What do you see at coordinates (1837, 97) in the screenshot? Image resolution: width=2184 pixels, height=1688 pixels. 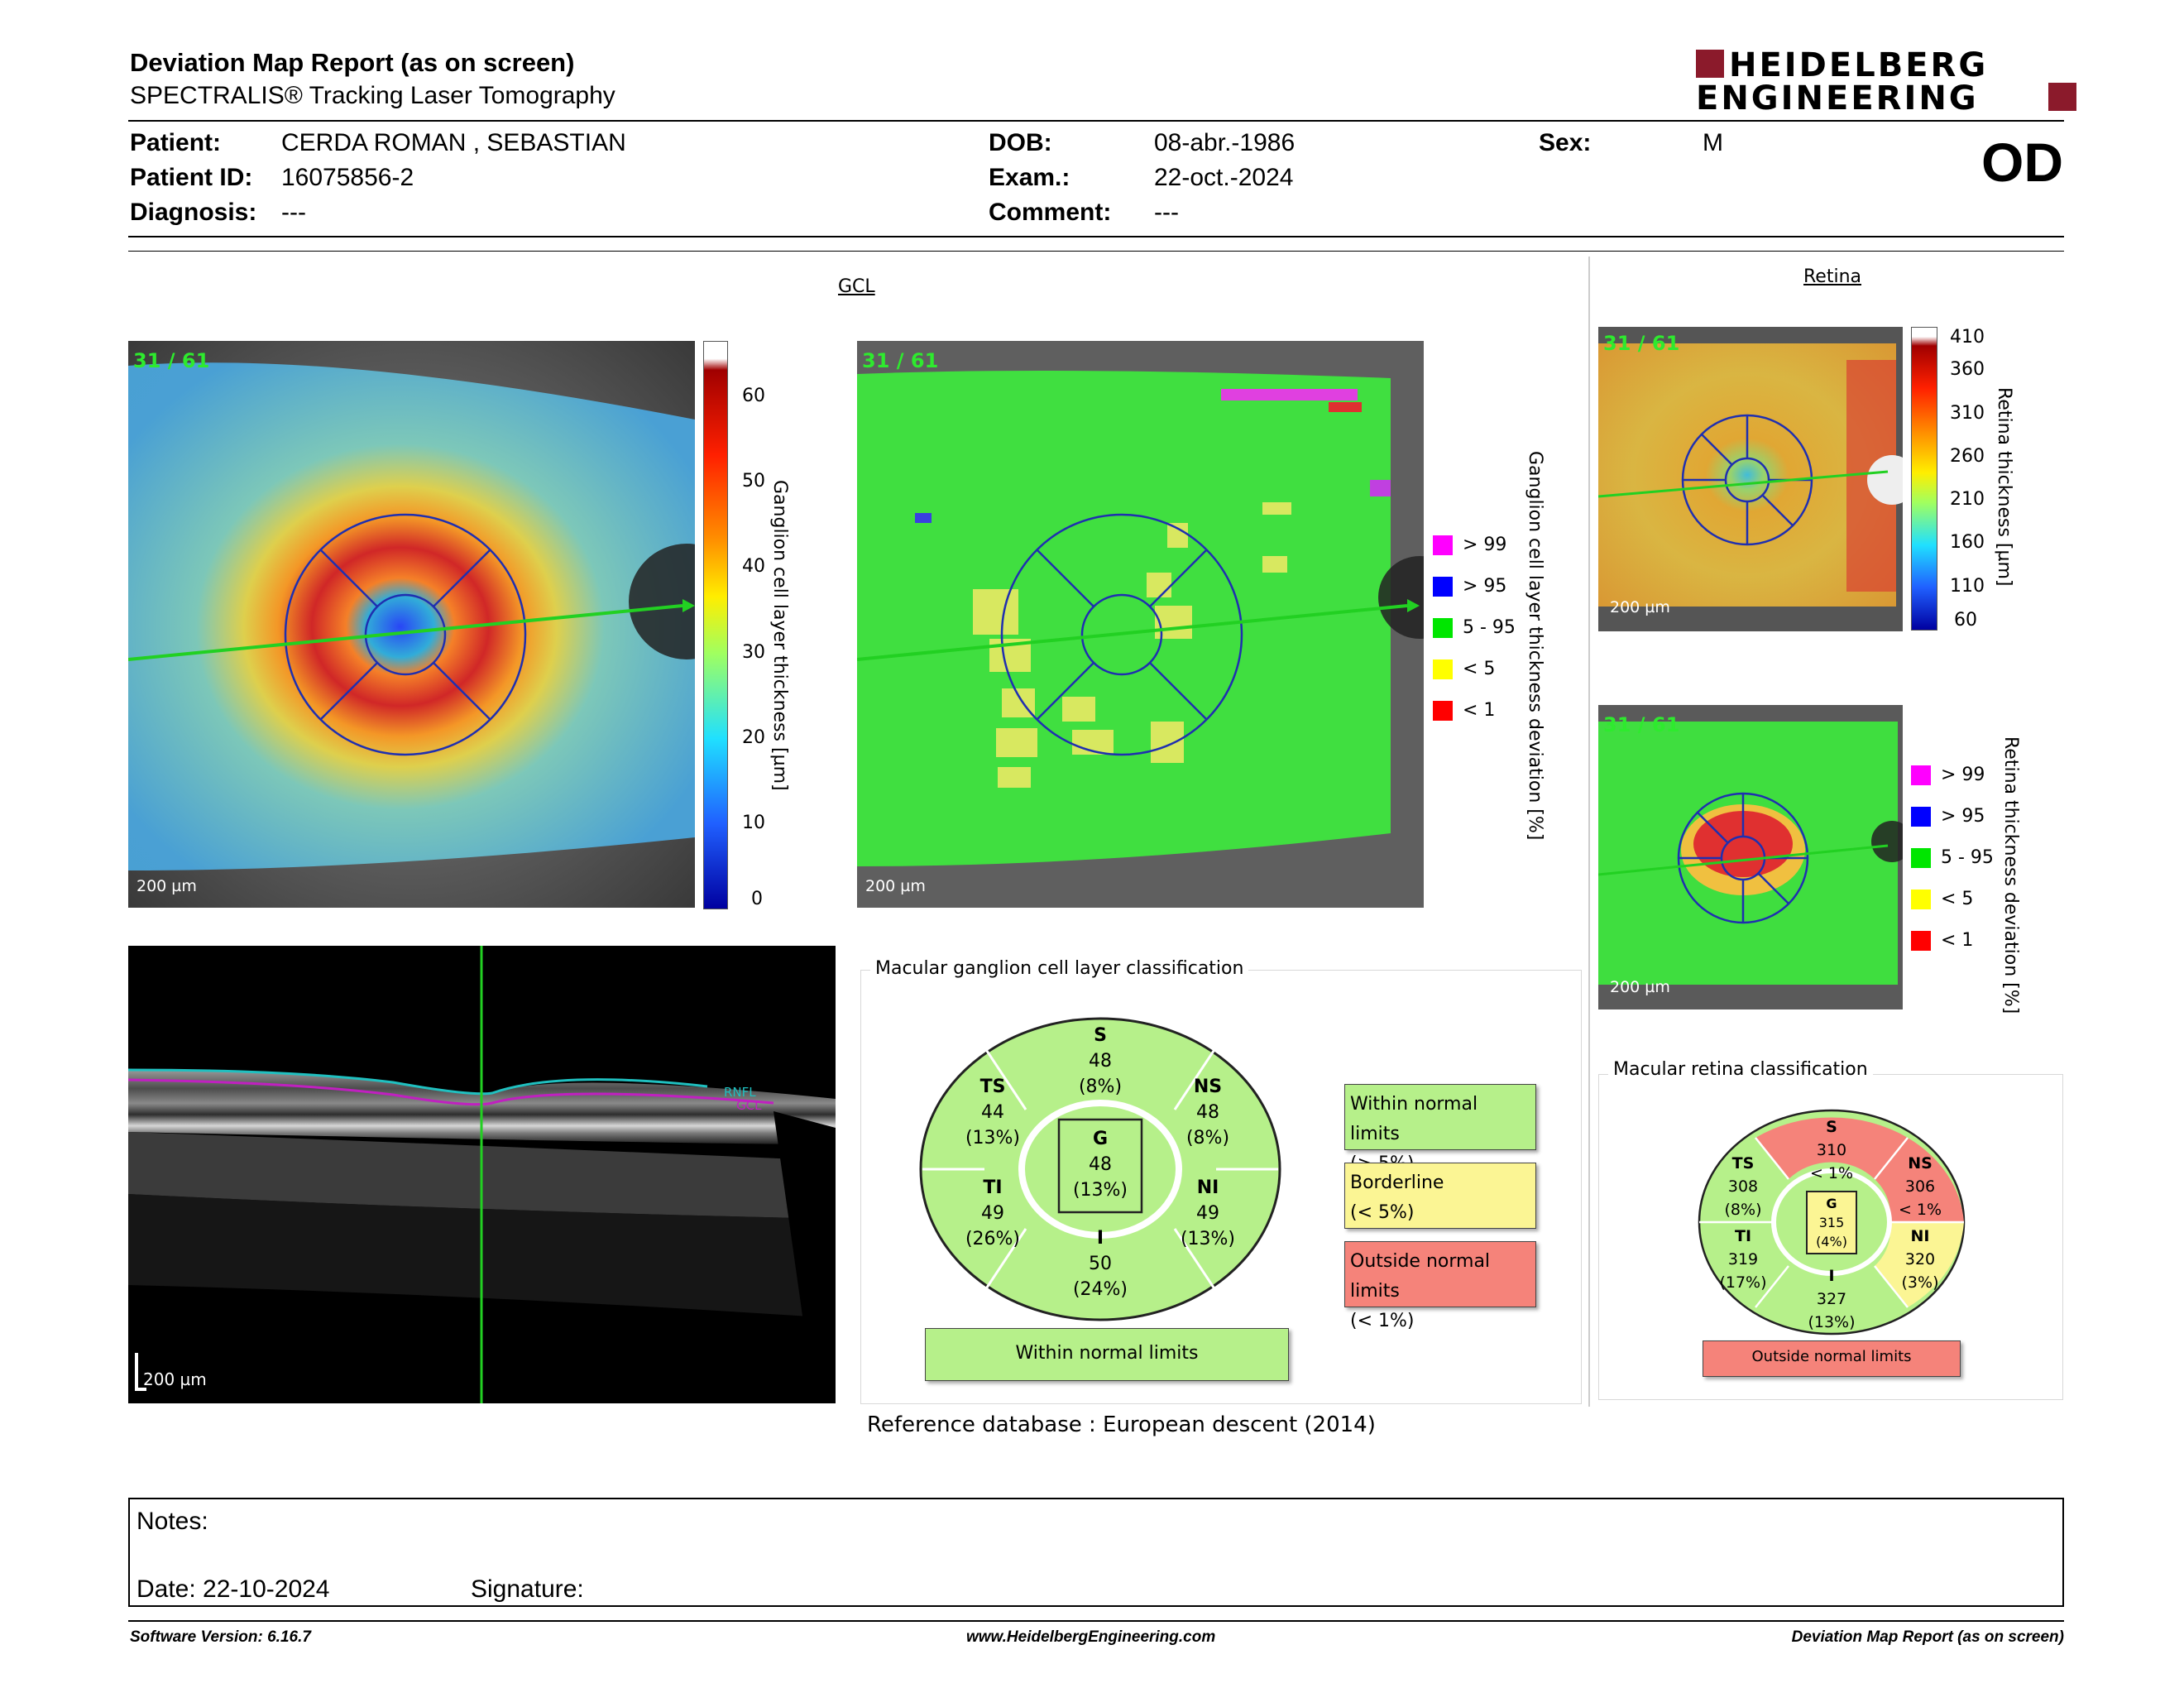 I see `logo-line2: ENGINEERING` at bounding box center [1837, 97].